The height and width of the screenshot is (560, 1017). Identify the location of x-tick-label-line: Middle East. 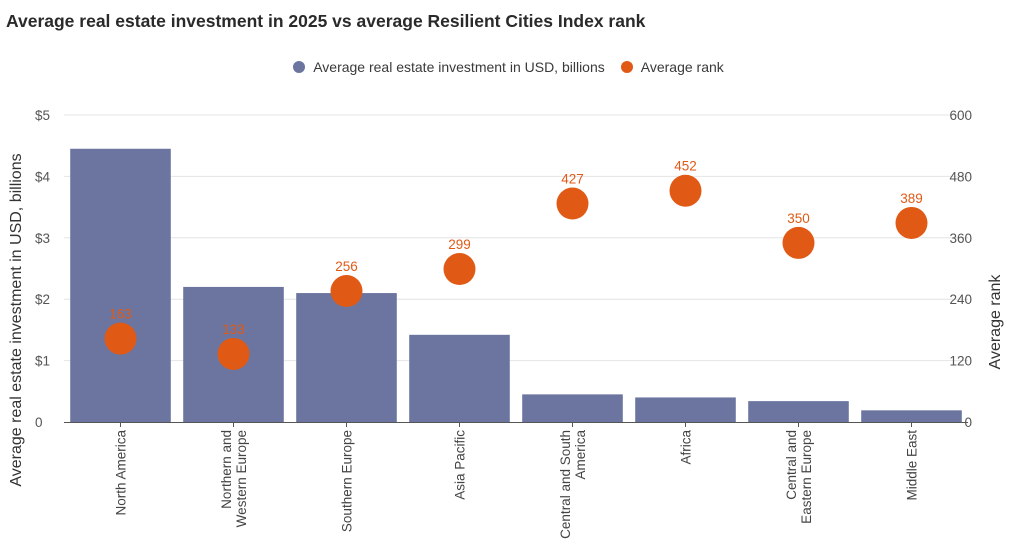
(912, 465).